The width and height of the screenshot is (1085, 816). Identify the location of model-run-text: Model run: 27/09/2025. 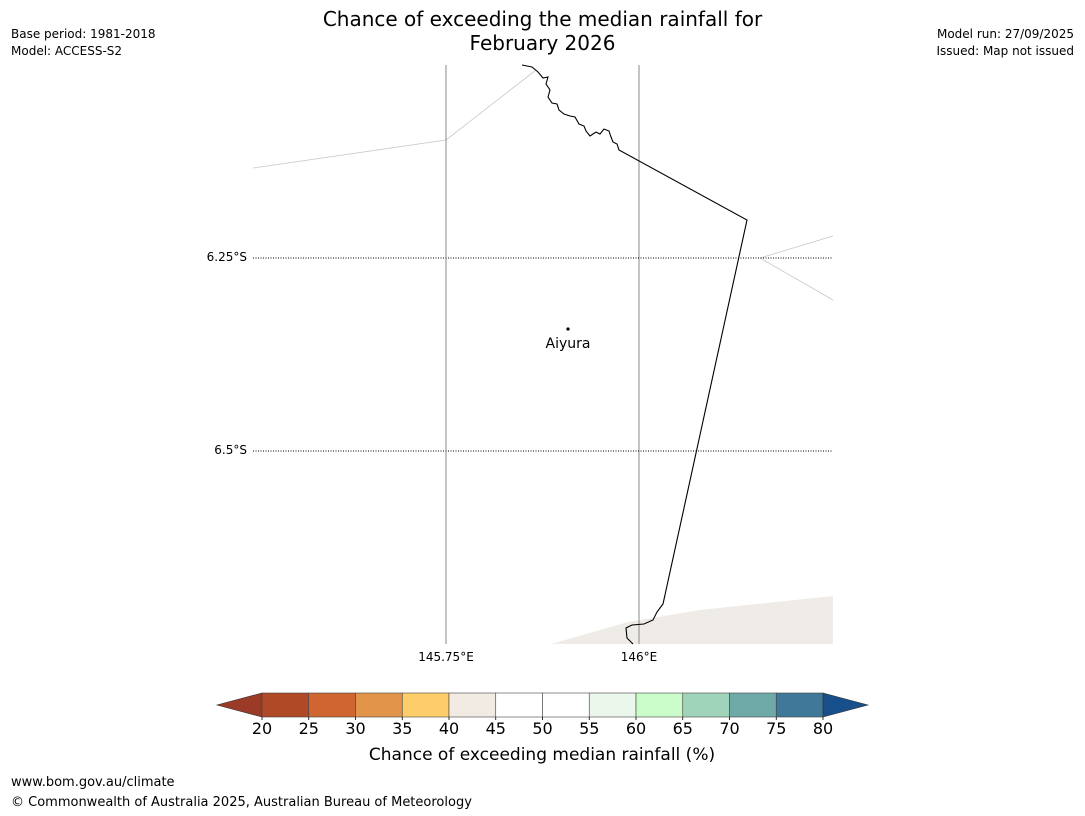
(1005, 34).